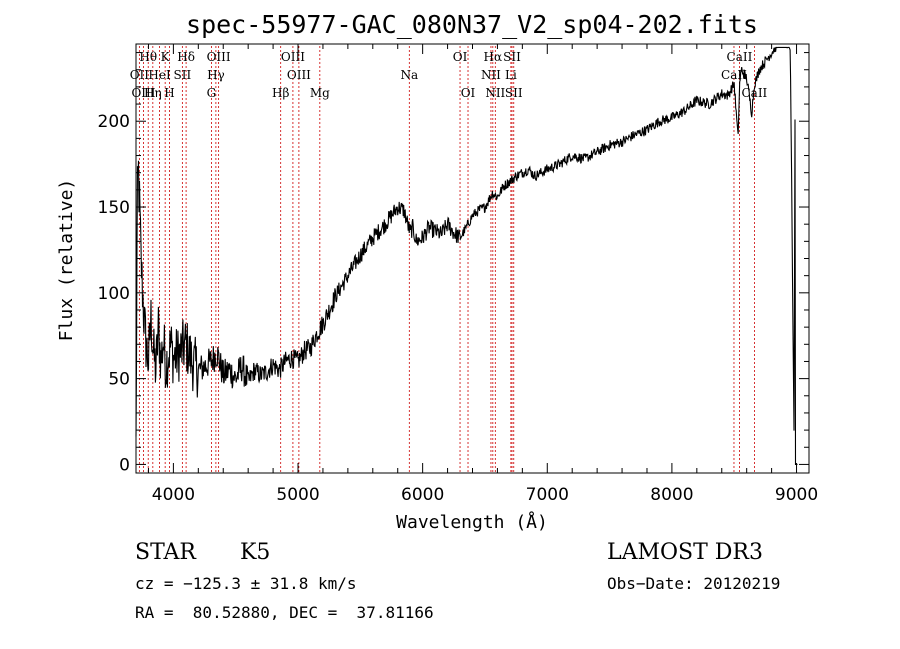 Image resolution: width=900 pixels, height=649 pixels. Describe the element at coordinates (159, 75) in the screenshot. I see `spectral-line-label: HeI` at that location.